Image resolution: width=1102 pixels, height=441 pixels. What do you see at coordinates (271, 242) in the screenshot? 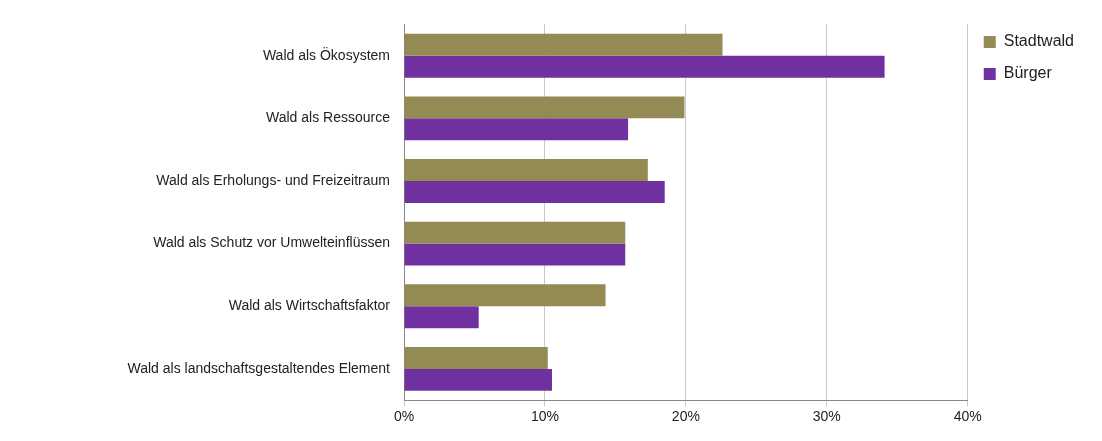
I see `y-tick-label: Wald als Schutz vor Umwelteinflüssen` at bounding box center [271, 242].